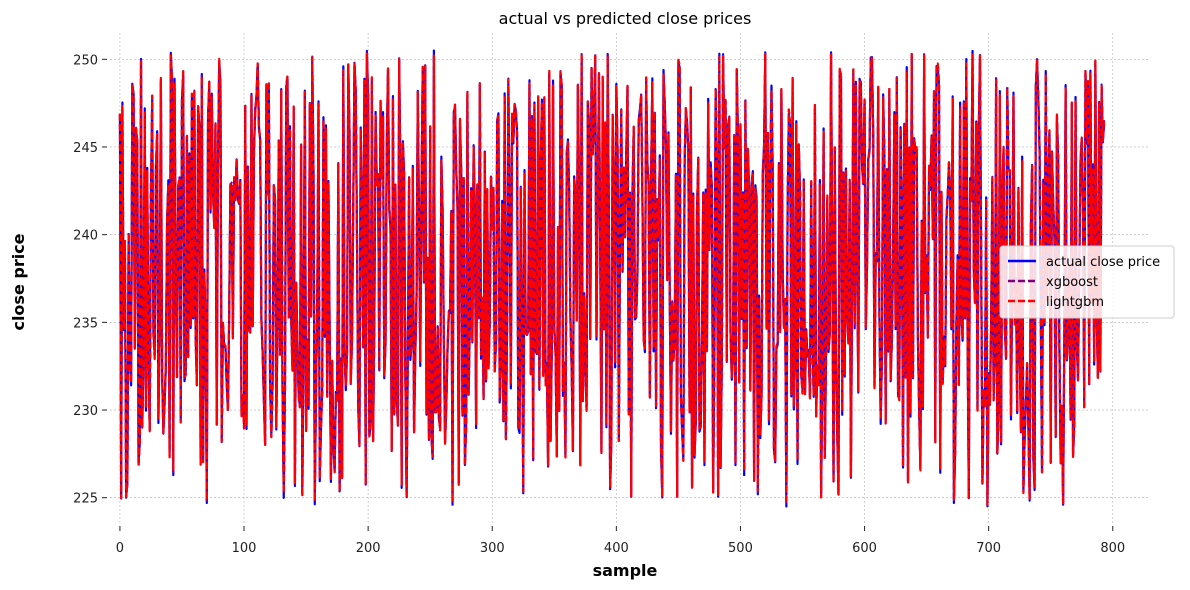 This screenshot has width=1190, height=590. I want to click on chart-title: actual vs predicted close prices, so click(625, 18).